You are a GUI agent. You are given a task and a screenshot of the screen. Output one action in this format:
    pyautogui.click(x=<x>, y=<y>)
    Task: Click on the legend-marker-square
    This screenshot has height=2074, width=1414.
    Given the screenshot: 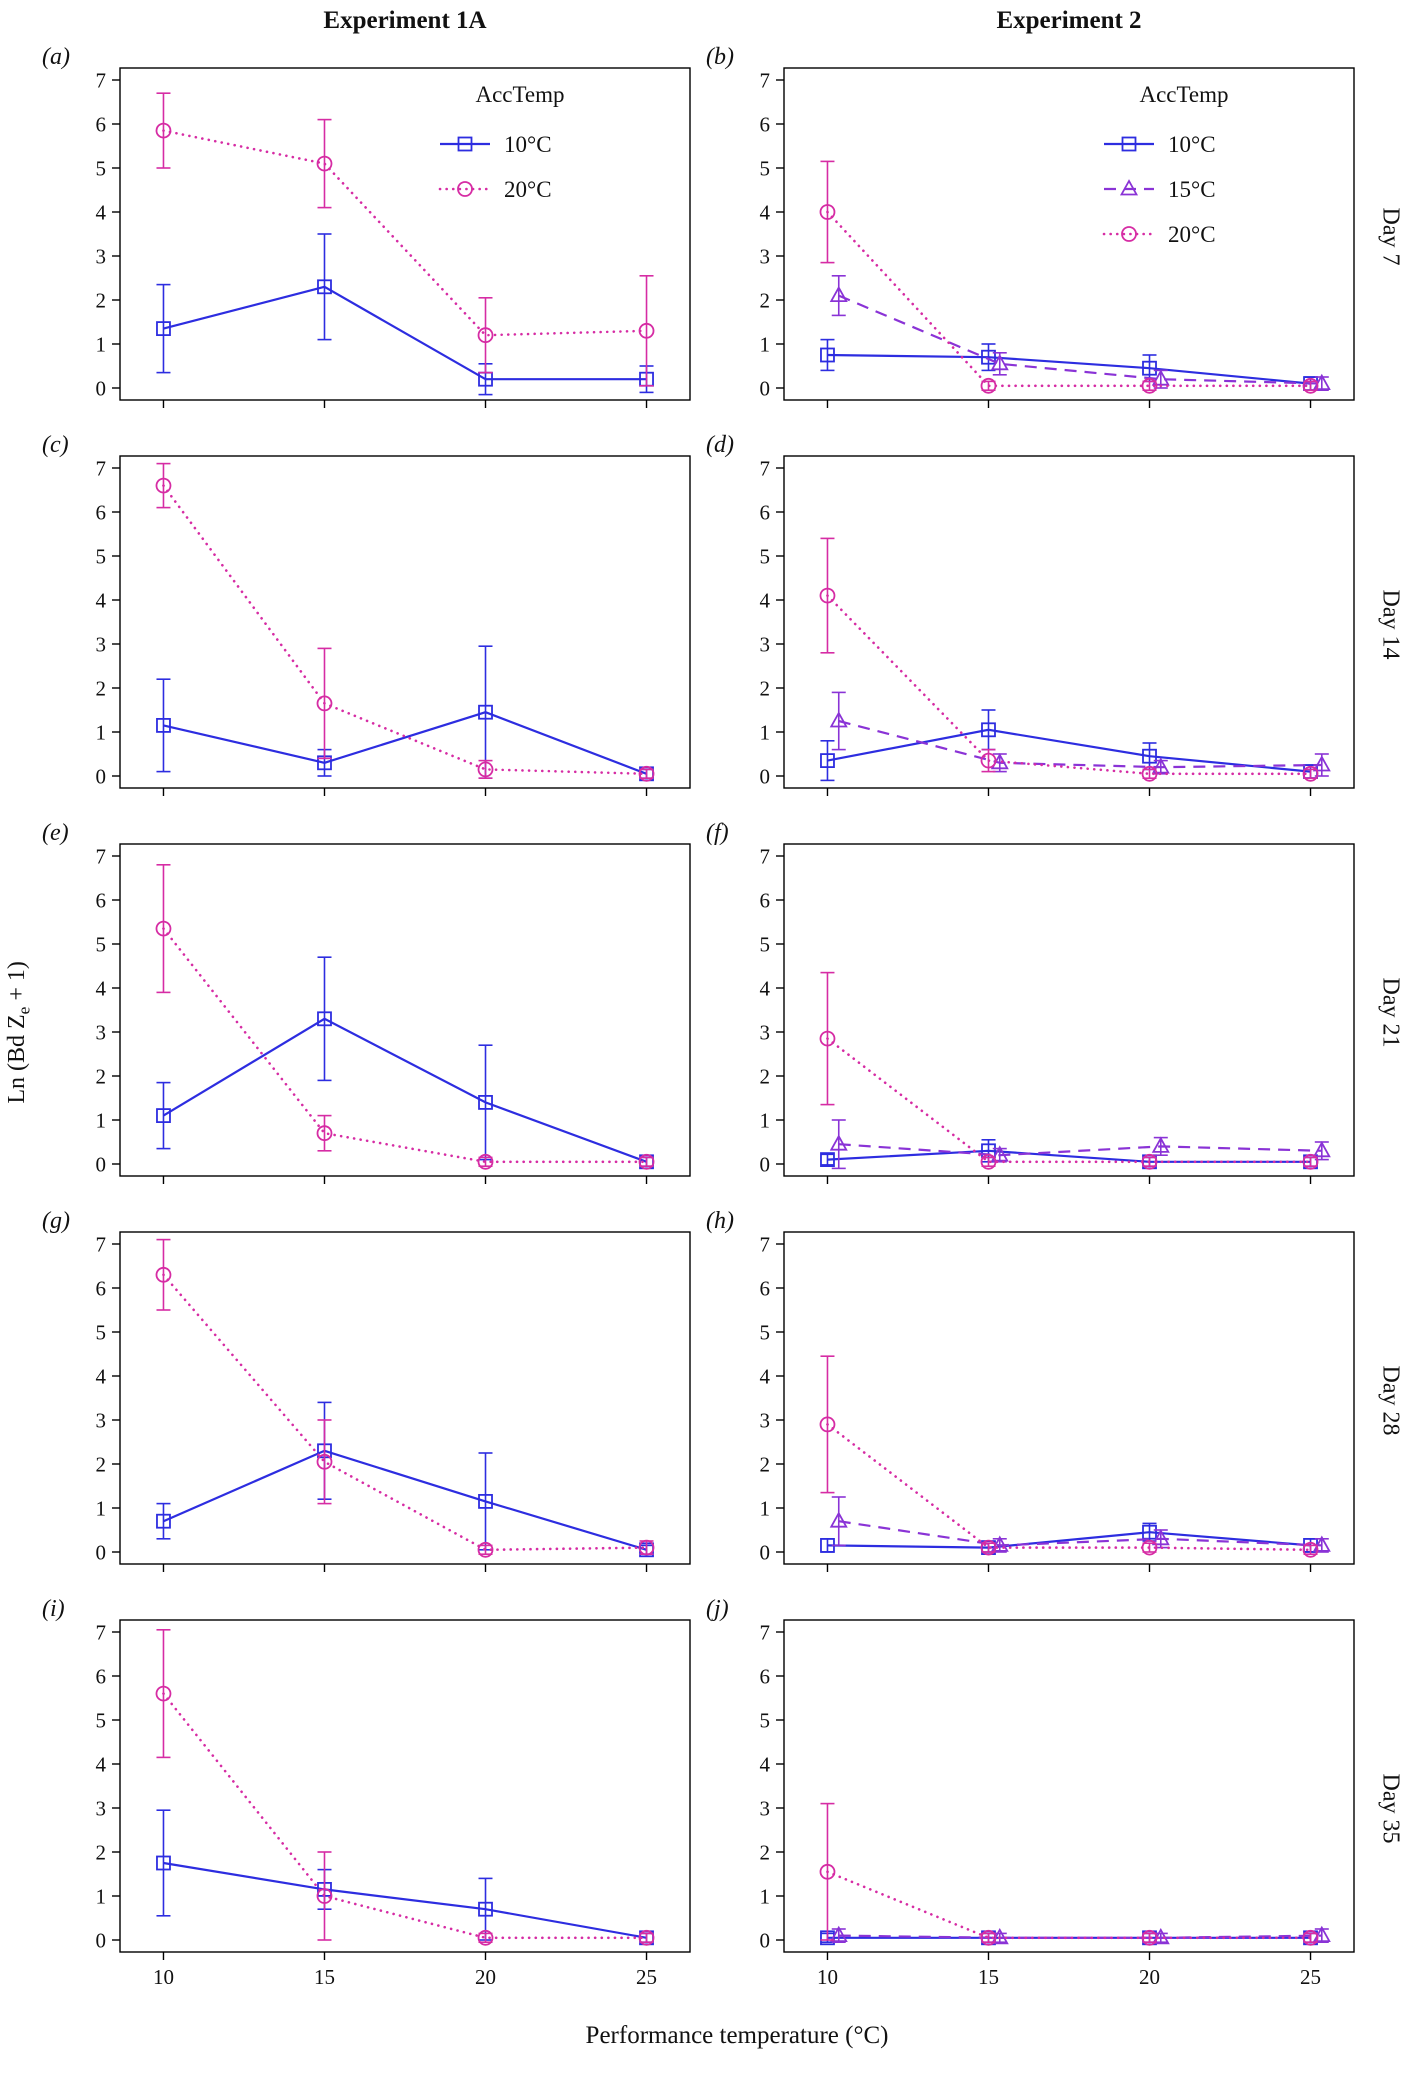 What is the action you would take?
    pyautogui.click(x=465, y=144)
    